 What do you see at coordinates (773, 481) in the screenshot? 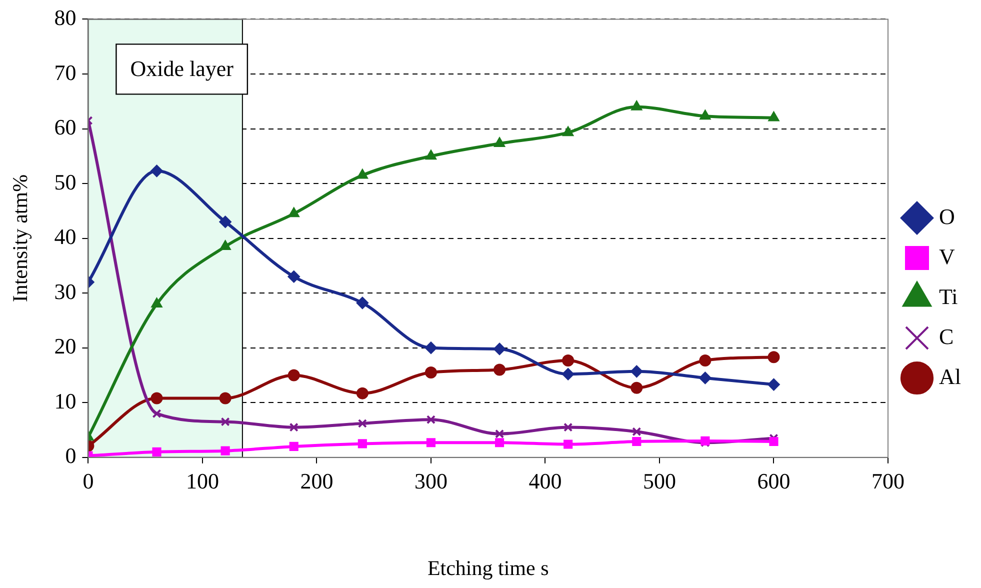
I see `x-tick-label: 600` at bounding box center [773, 481].